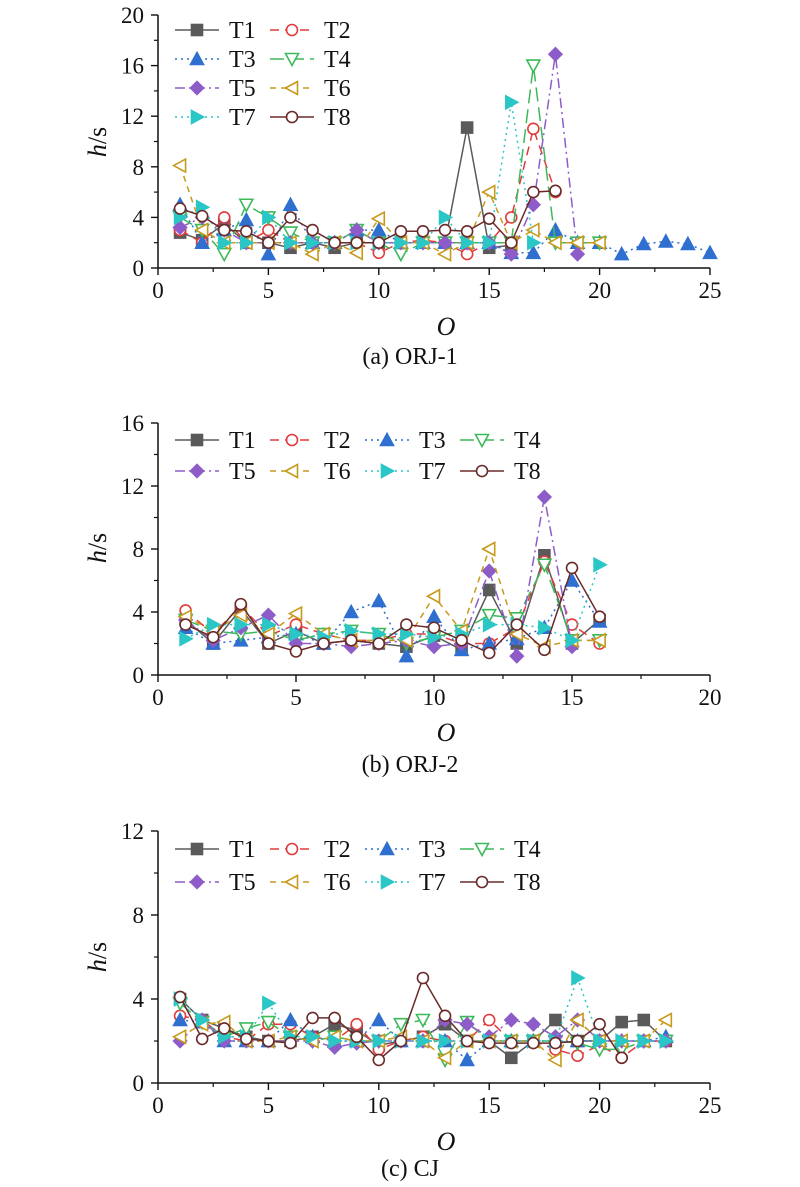 The width and height of the screenshot is (800, 1187). I want to click on legend-label: T5, so click(242, 89).